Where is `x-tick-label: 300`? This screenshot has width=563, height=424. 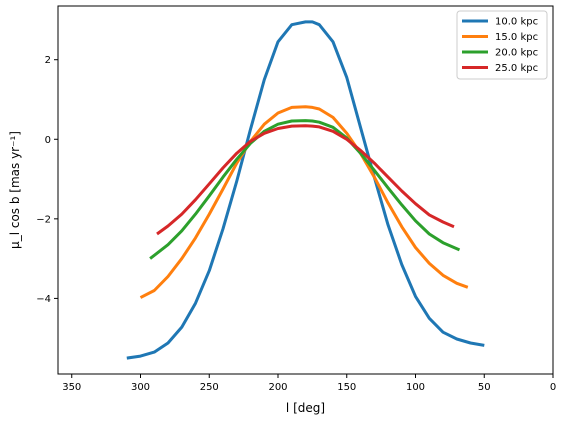
x-tick-label: 300 is located at coordinates (140, 387).